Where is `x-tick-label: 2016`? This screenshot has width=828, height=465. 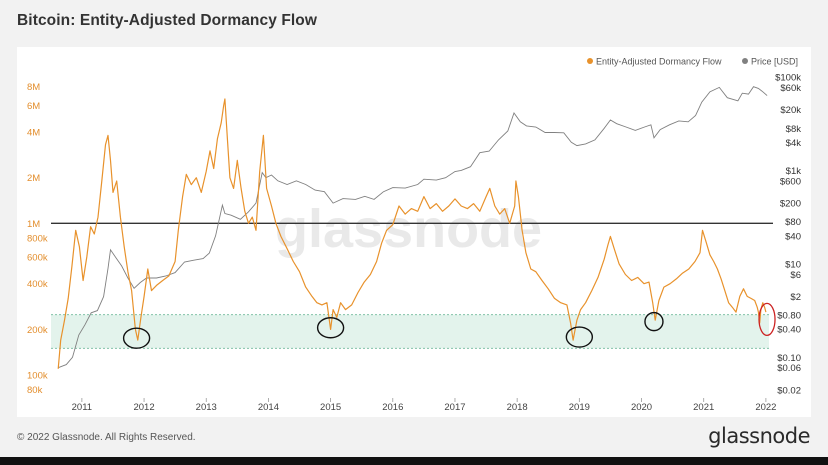 x-tick-label: 2016 is located at coordinates (392, 407).